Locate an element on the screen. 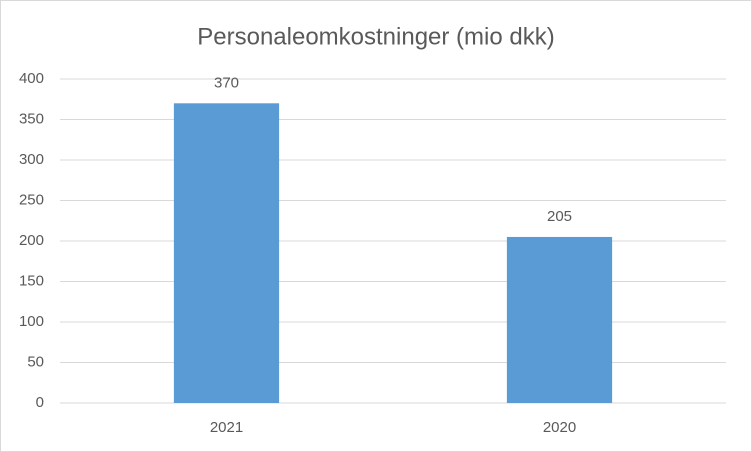 The height and width of the screenshot is (452, 752). chart-title: Personaleomkostninger (mio dkk) is located at coordinates (375, 36).